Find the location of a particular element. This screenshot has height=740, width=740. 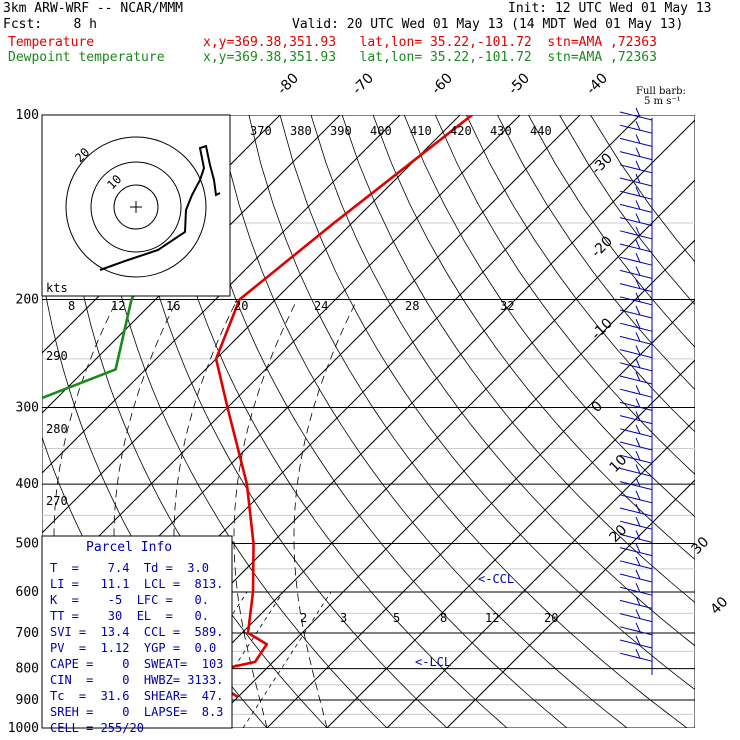

theta-label: 400 is located at coordinates (381, 131).